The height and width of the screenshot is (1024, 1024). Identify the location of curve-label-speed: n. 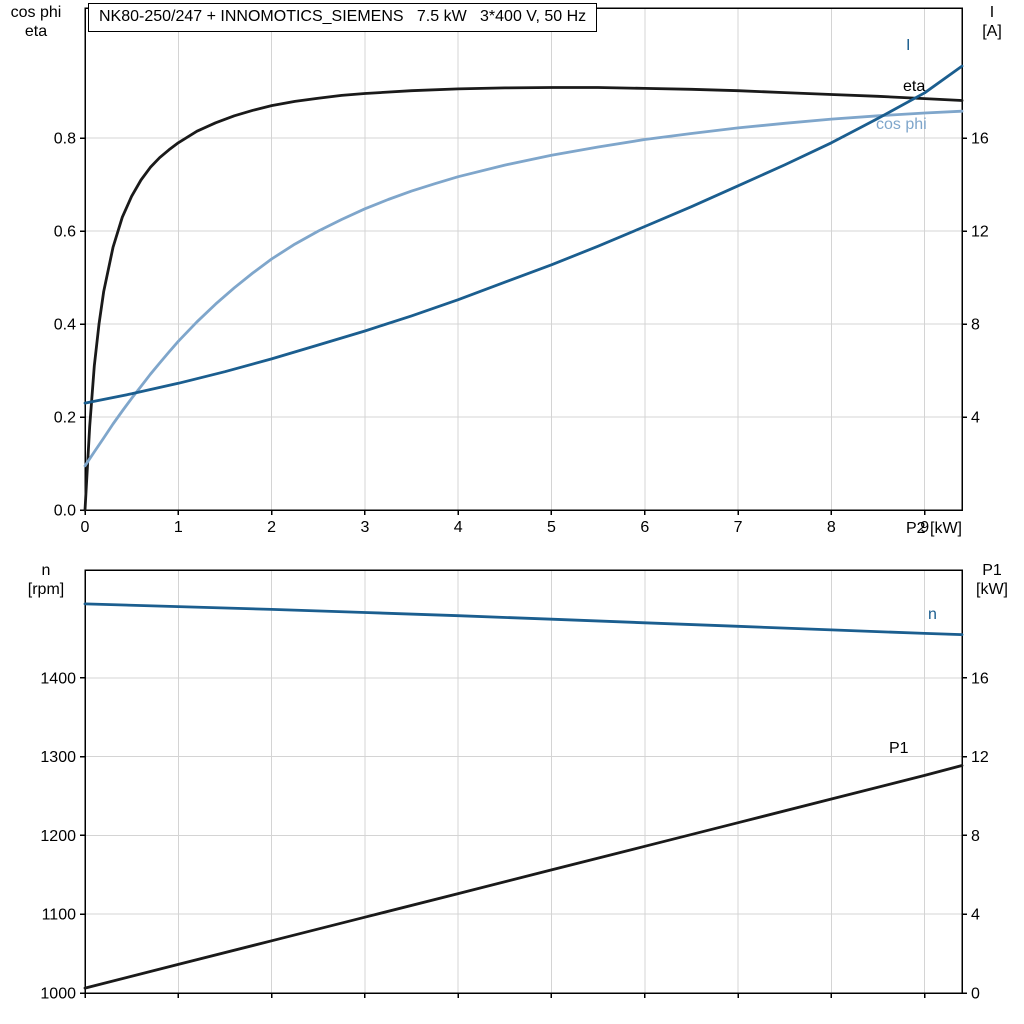
(932, 614).